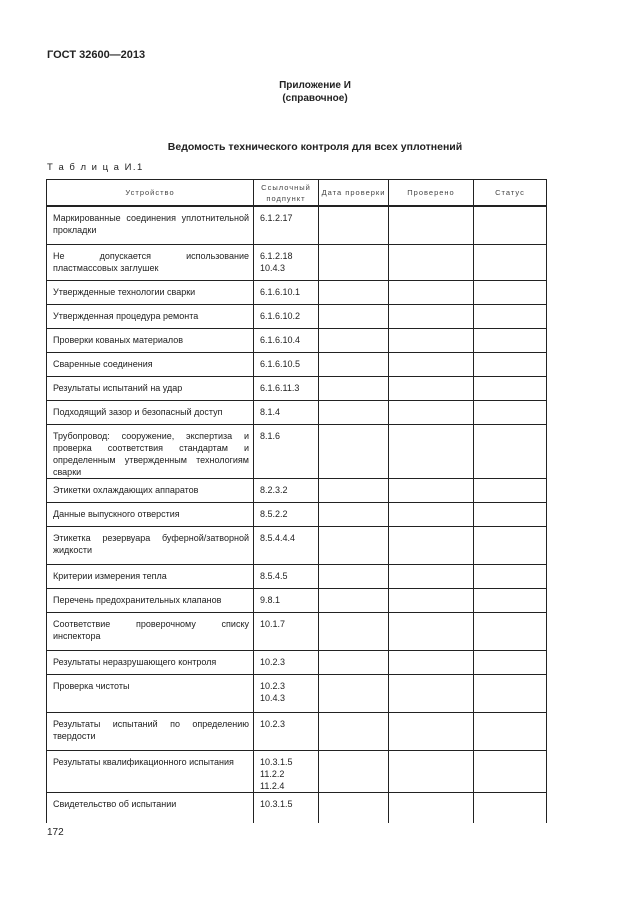 The height and width of the screenshot is (913, 630). I want to click on column-header: Статус, so click(510, 193).